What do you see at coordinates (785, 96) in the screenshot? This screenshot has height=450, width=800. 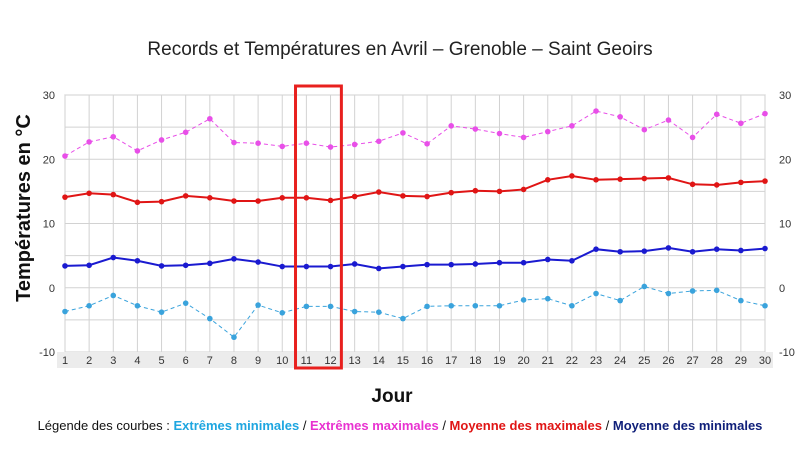 I see `y-tick-label-right: 30` at bounding box center [785, 96].